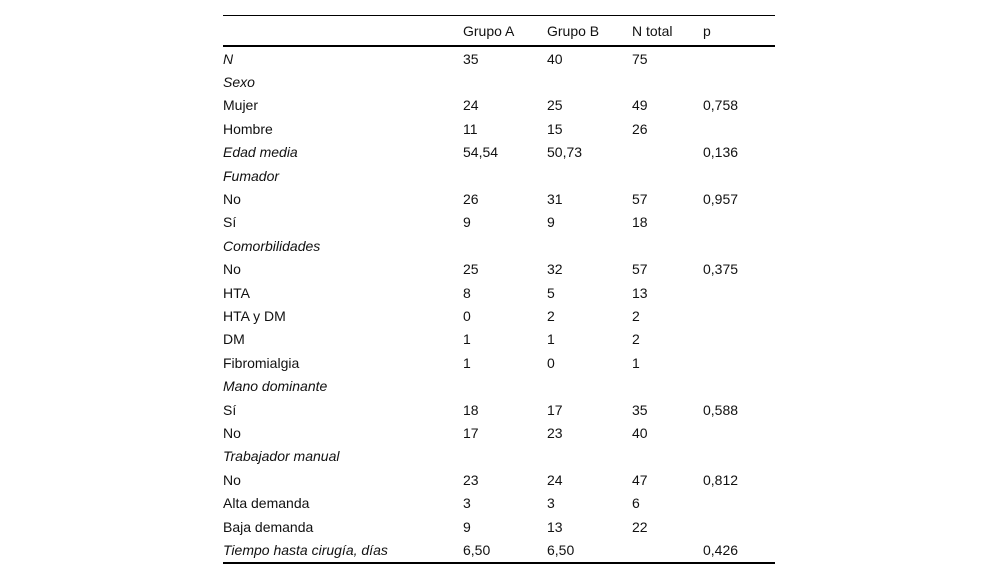 Image resolution: width=1000 pixels, height=576 pixels. Describe the element at coordinates (260, 152) in the screenshot. I see `row-label: Edad media` at that location.